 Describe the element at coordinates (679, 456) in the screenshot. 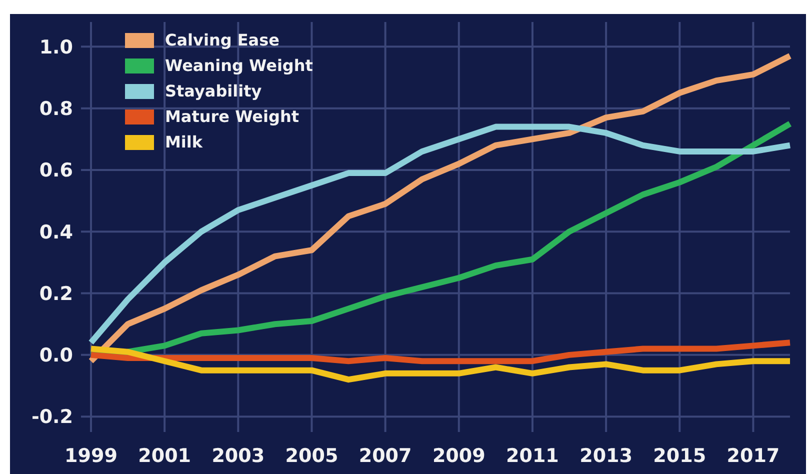

I see `x-tick-label: 2015` at that location.